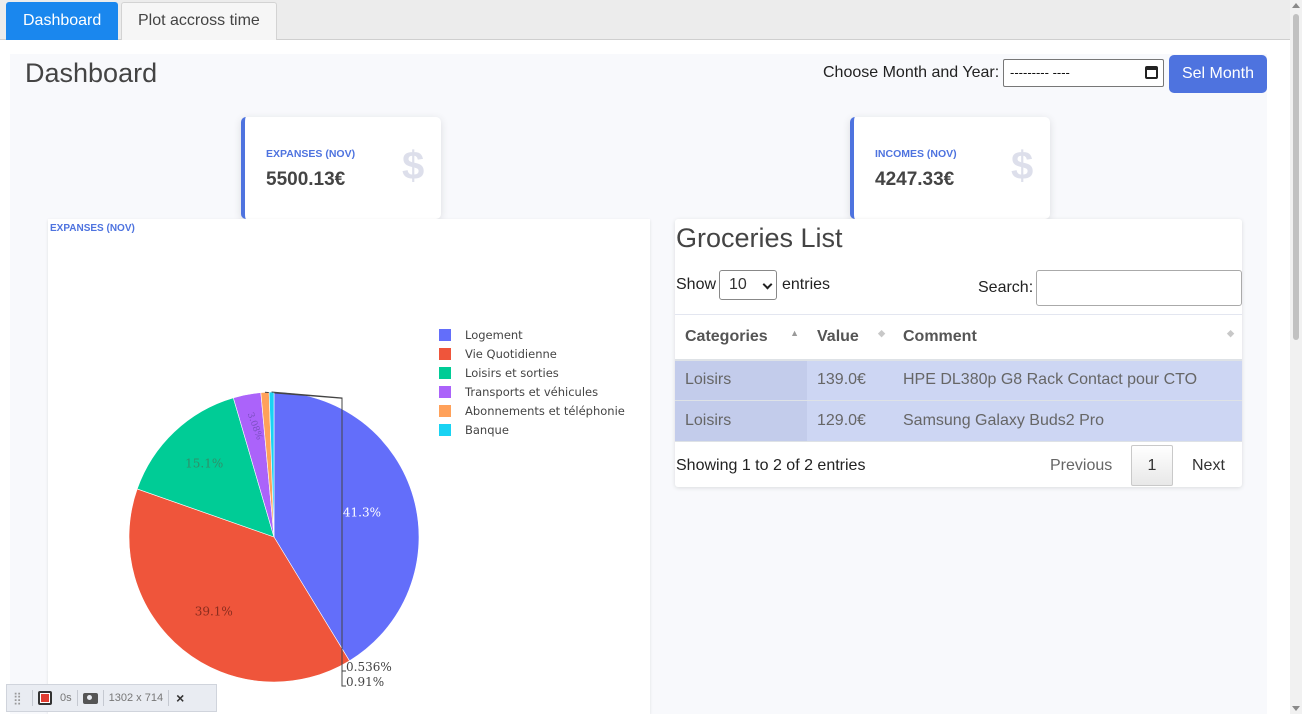 The image size is (1302, 714). I want to click on tab-dashboard: Dashboard, so click(62, 21).